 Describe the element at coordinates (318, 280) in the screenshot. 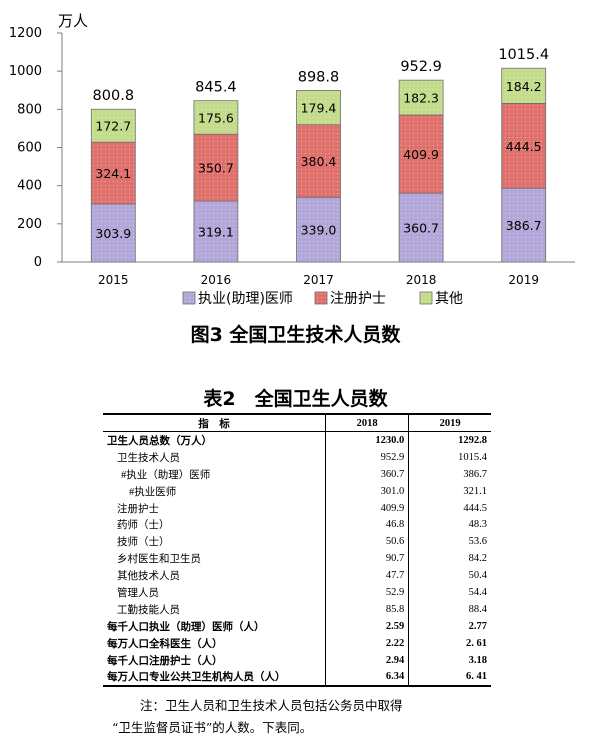

I see `x-tick-label: 2017` at that location.